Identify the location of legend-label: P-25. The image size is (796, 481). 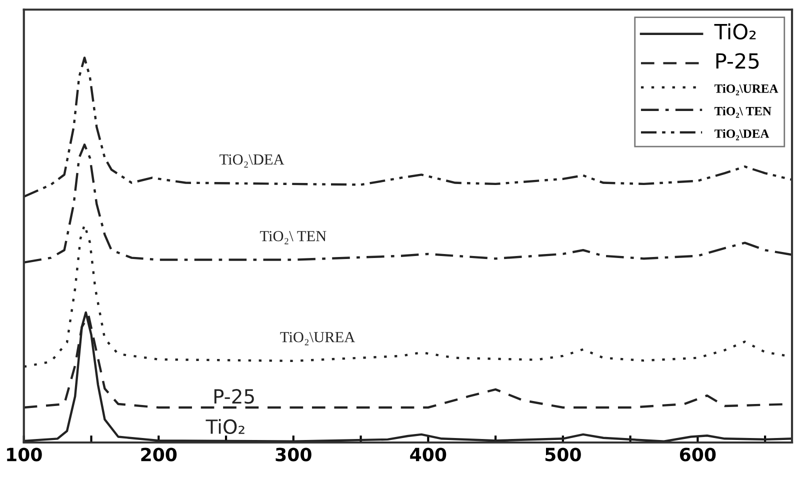
(737, 61).